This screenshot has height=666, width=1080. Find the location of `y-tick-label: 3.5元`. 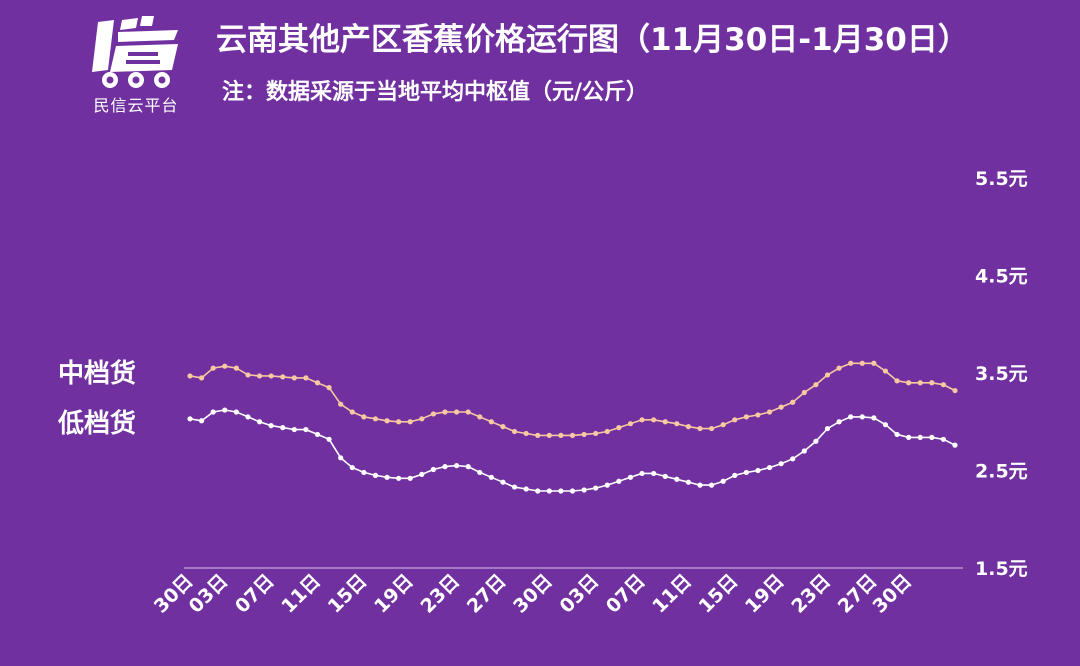

y-tick-label: 3.5元 is located at coordinates (1001, 374).